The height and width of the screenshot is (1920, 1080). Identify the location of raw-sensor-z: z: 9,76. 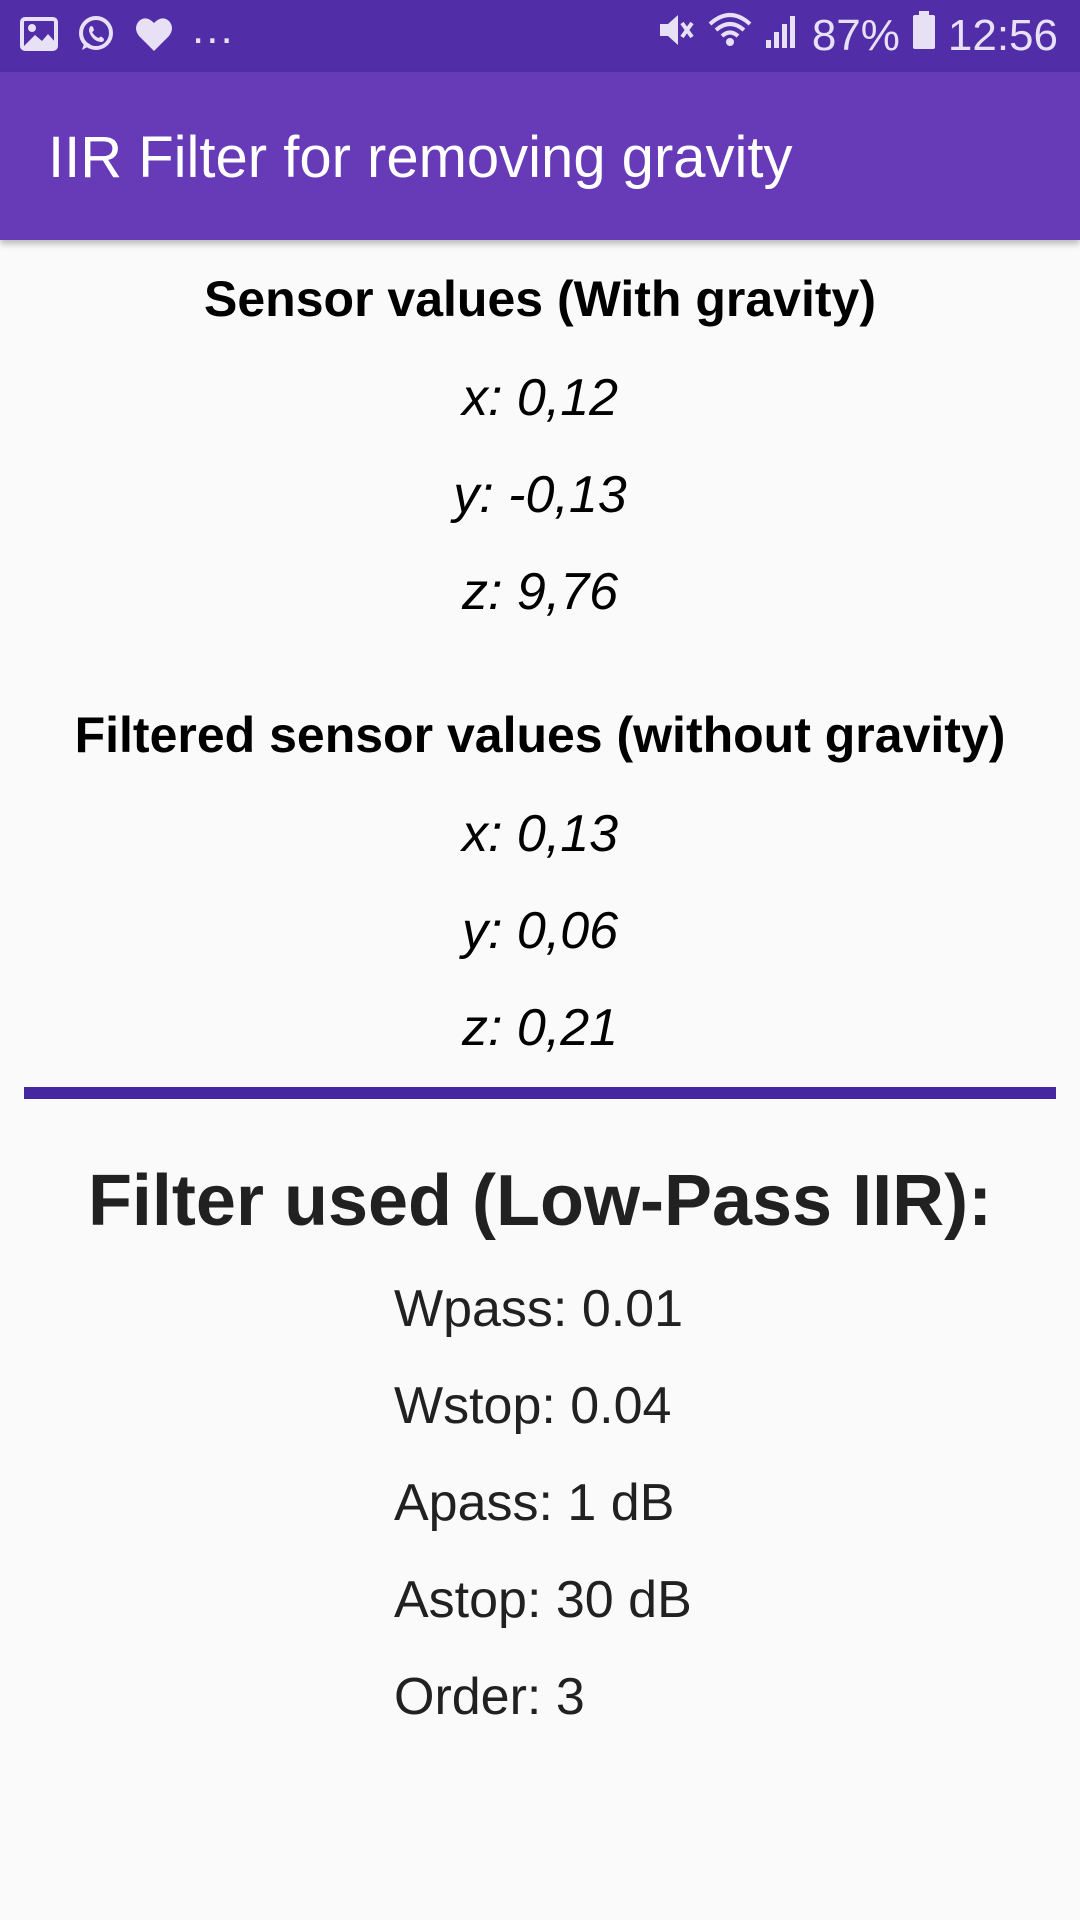
(540, 592).